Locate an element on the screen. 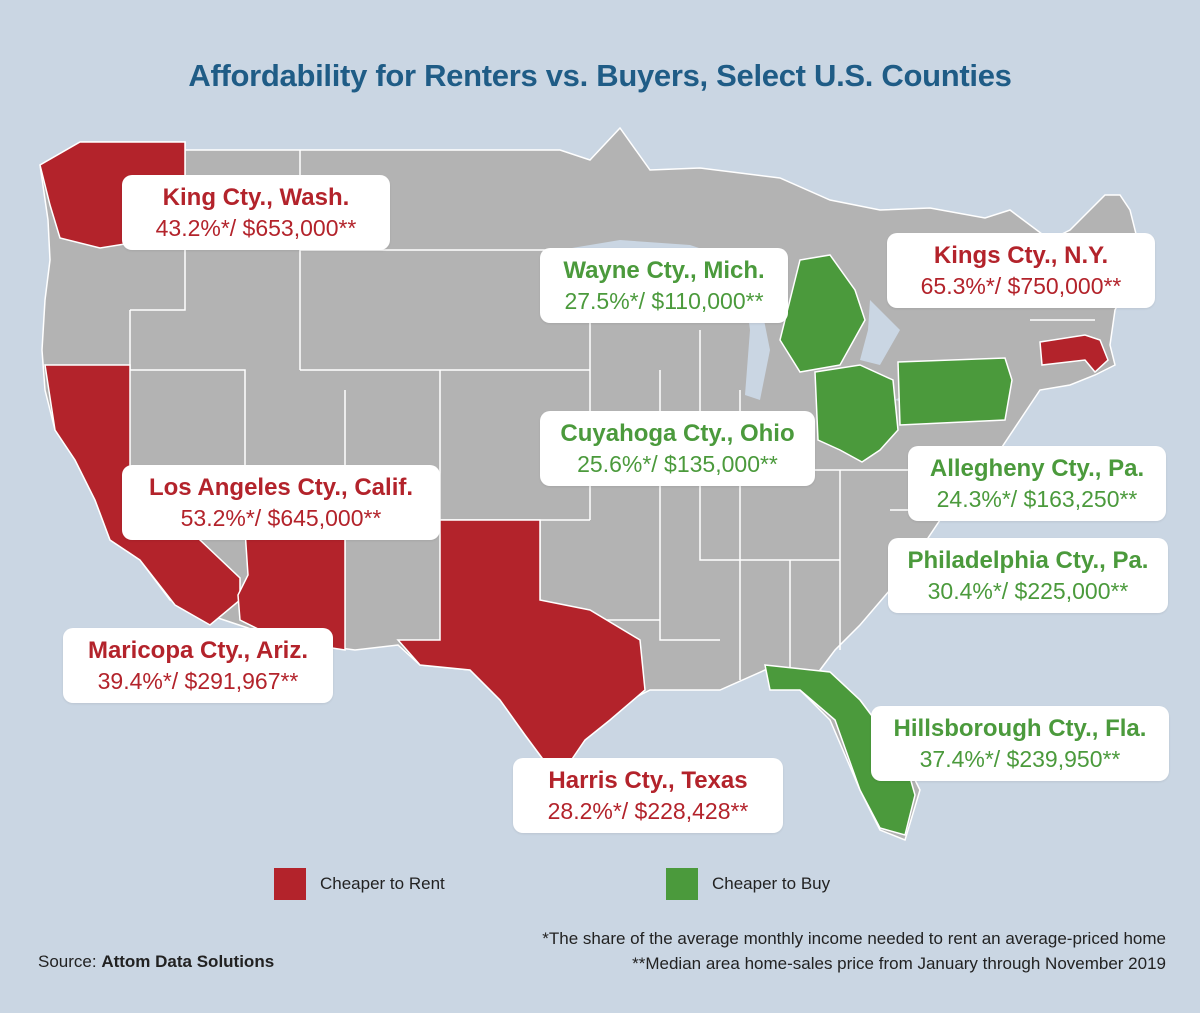 This screenshot has height=1013, width=1200. ohio-state is located at coordinates (856, 413).